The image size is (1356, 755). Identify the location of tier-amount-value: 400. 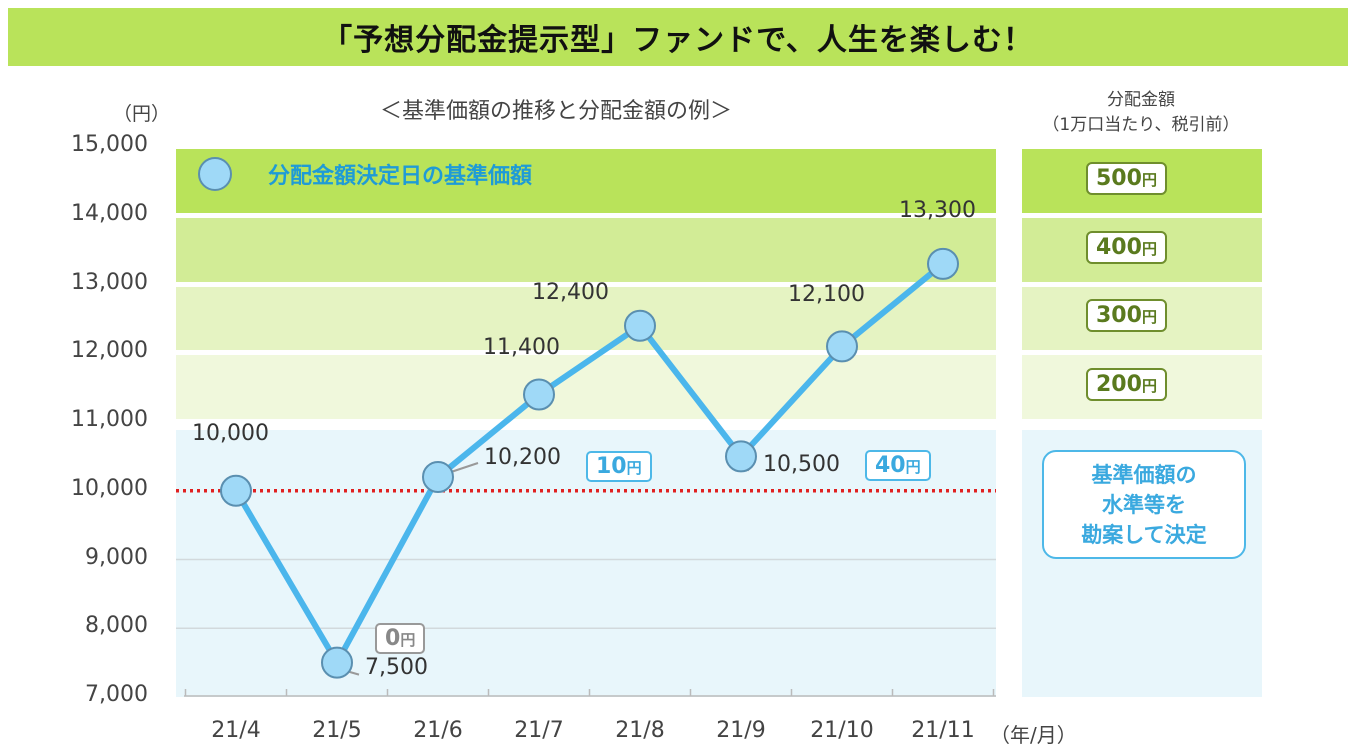
(1119, 247).